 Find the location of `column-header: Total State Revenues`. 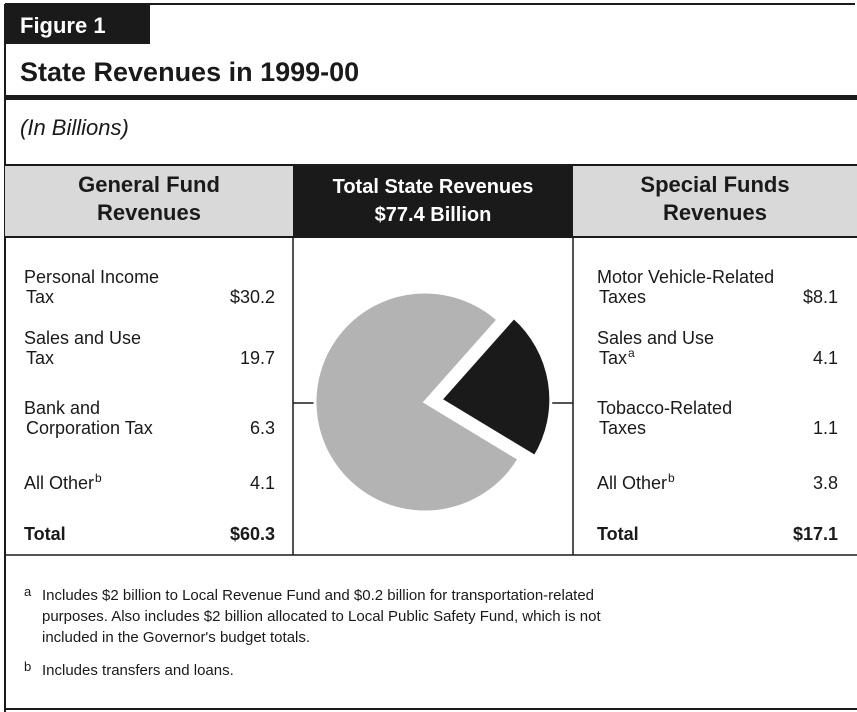

column-header: Total State Revenues is located at coordinates (433, 187).